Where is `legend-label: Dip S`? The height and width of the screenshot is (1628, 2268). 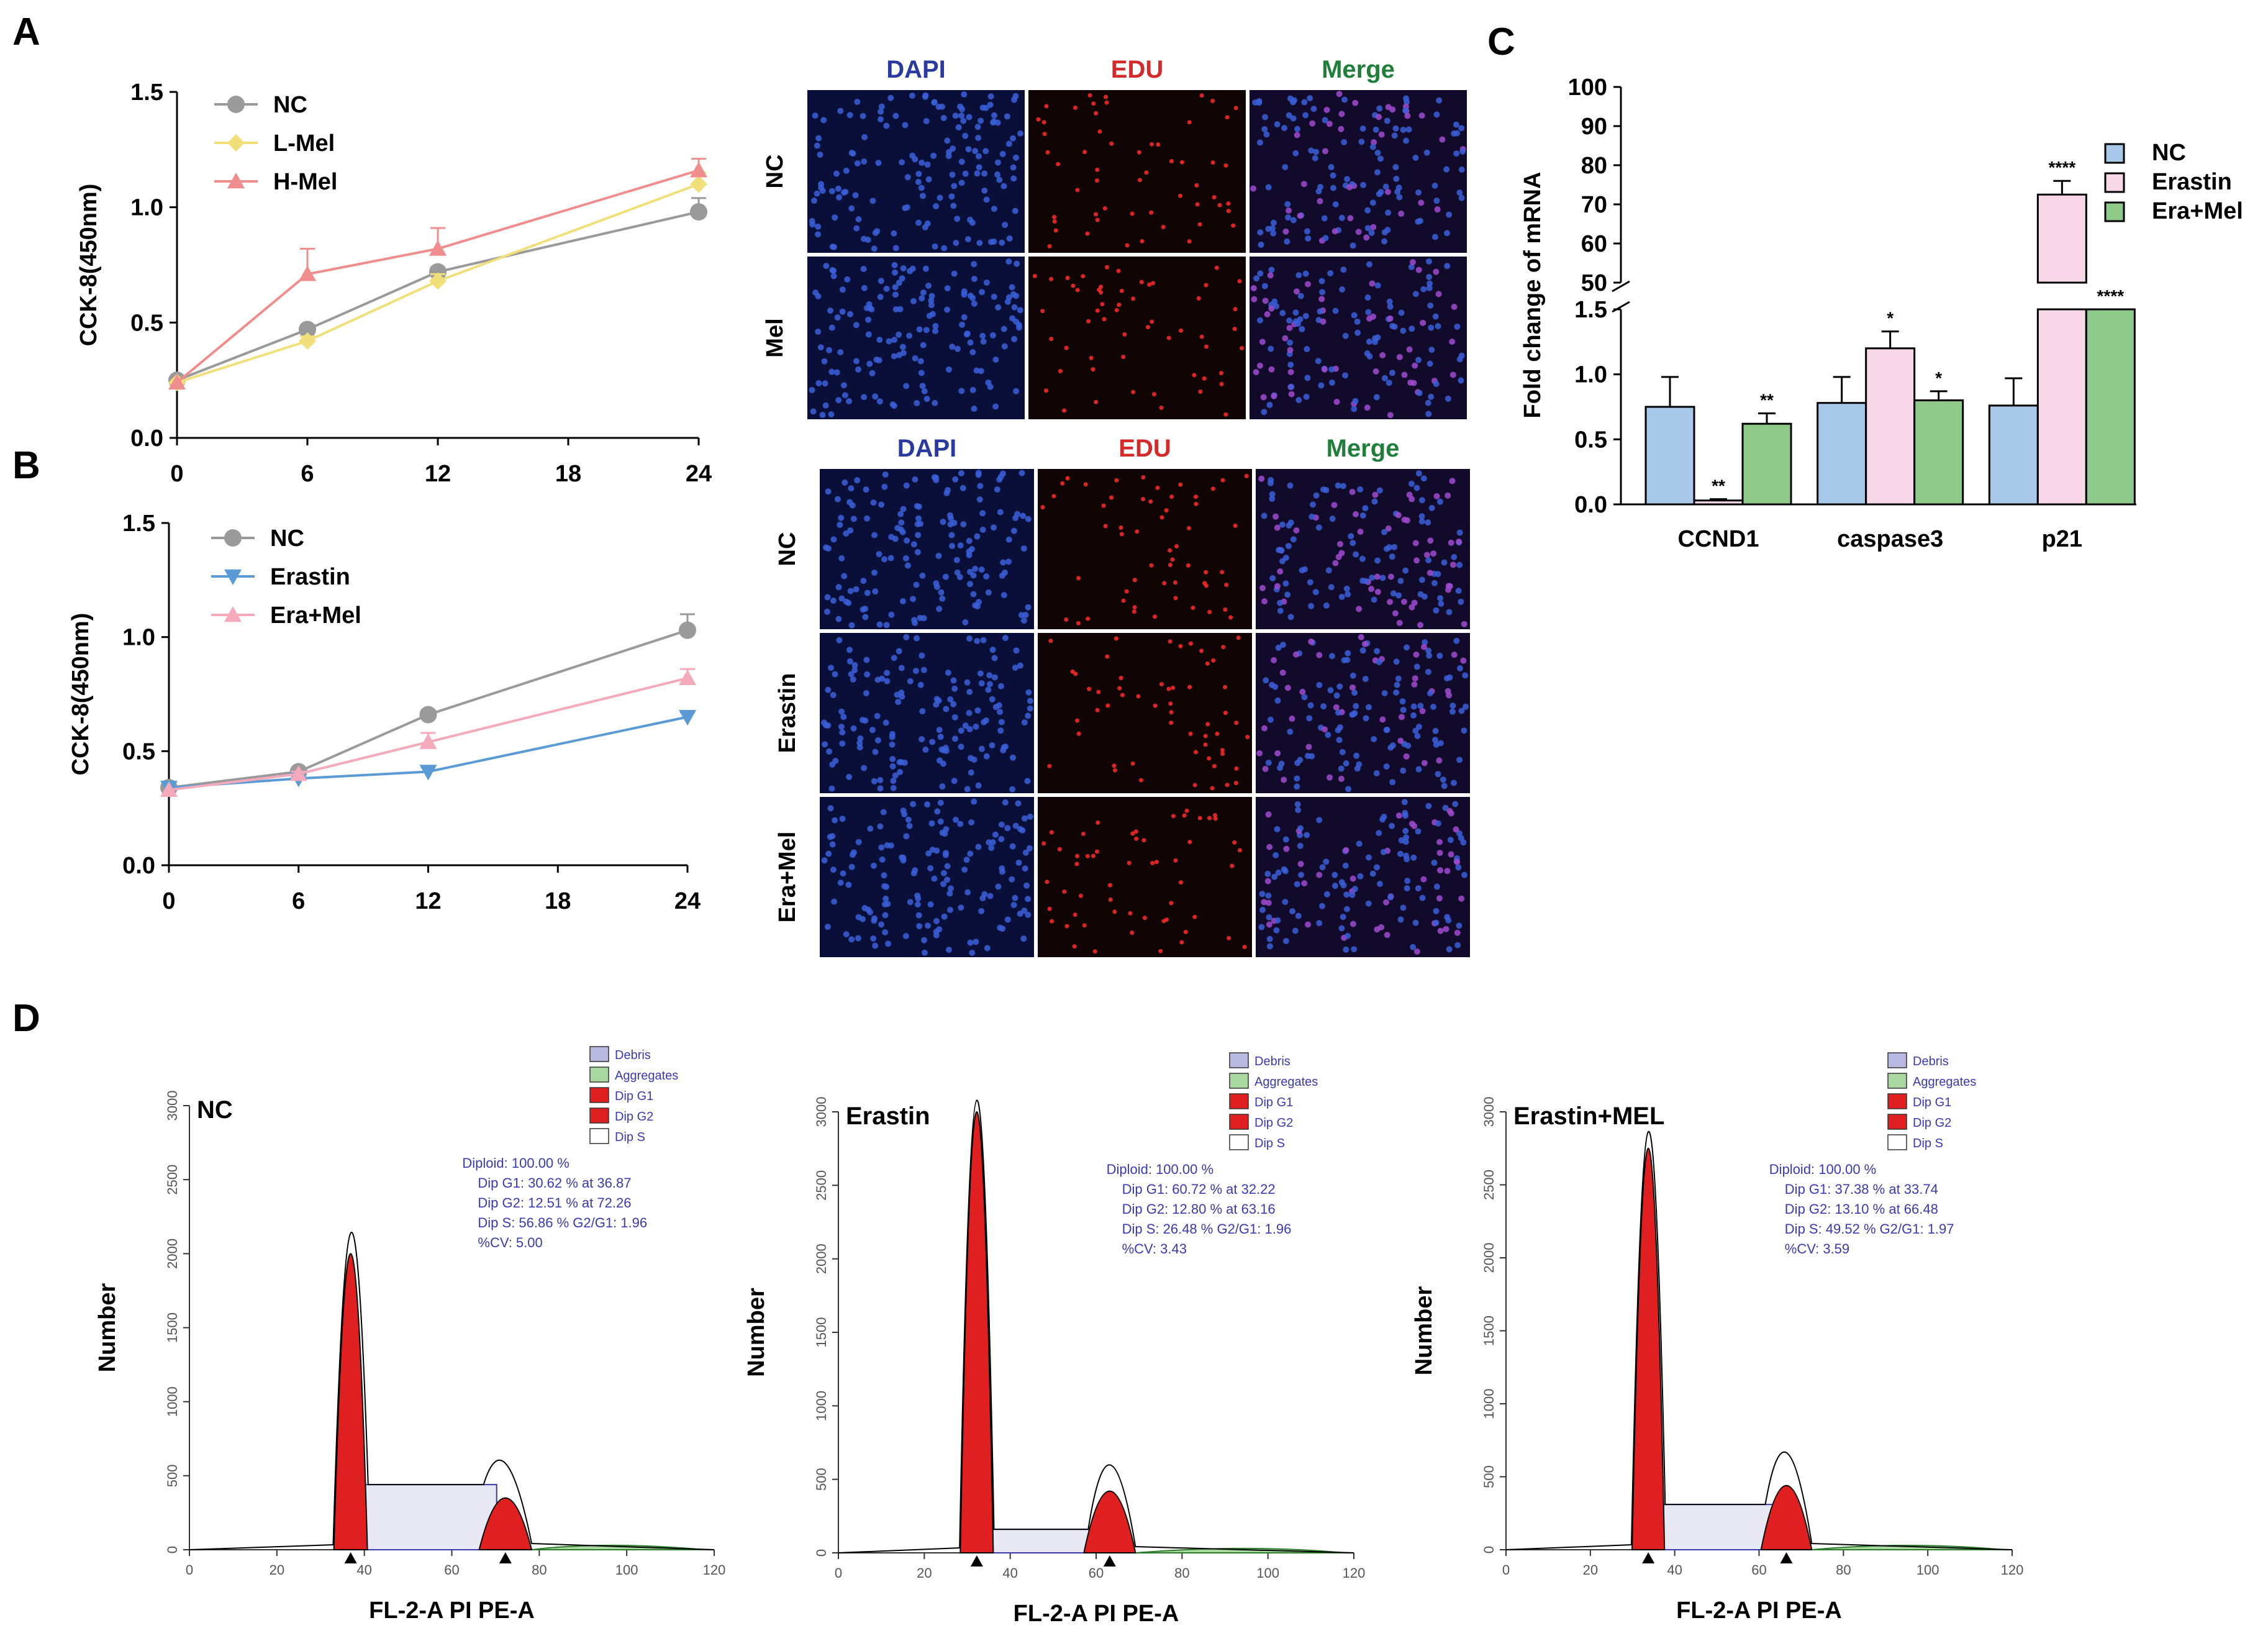
legend-label: Dip S is located at coordinates (1269, 1143).